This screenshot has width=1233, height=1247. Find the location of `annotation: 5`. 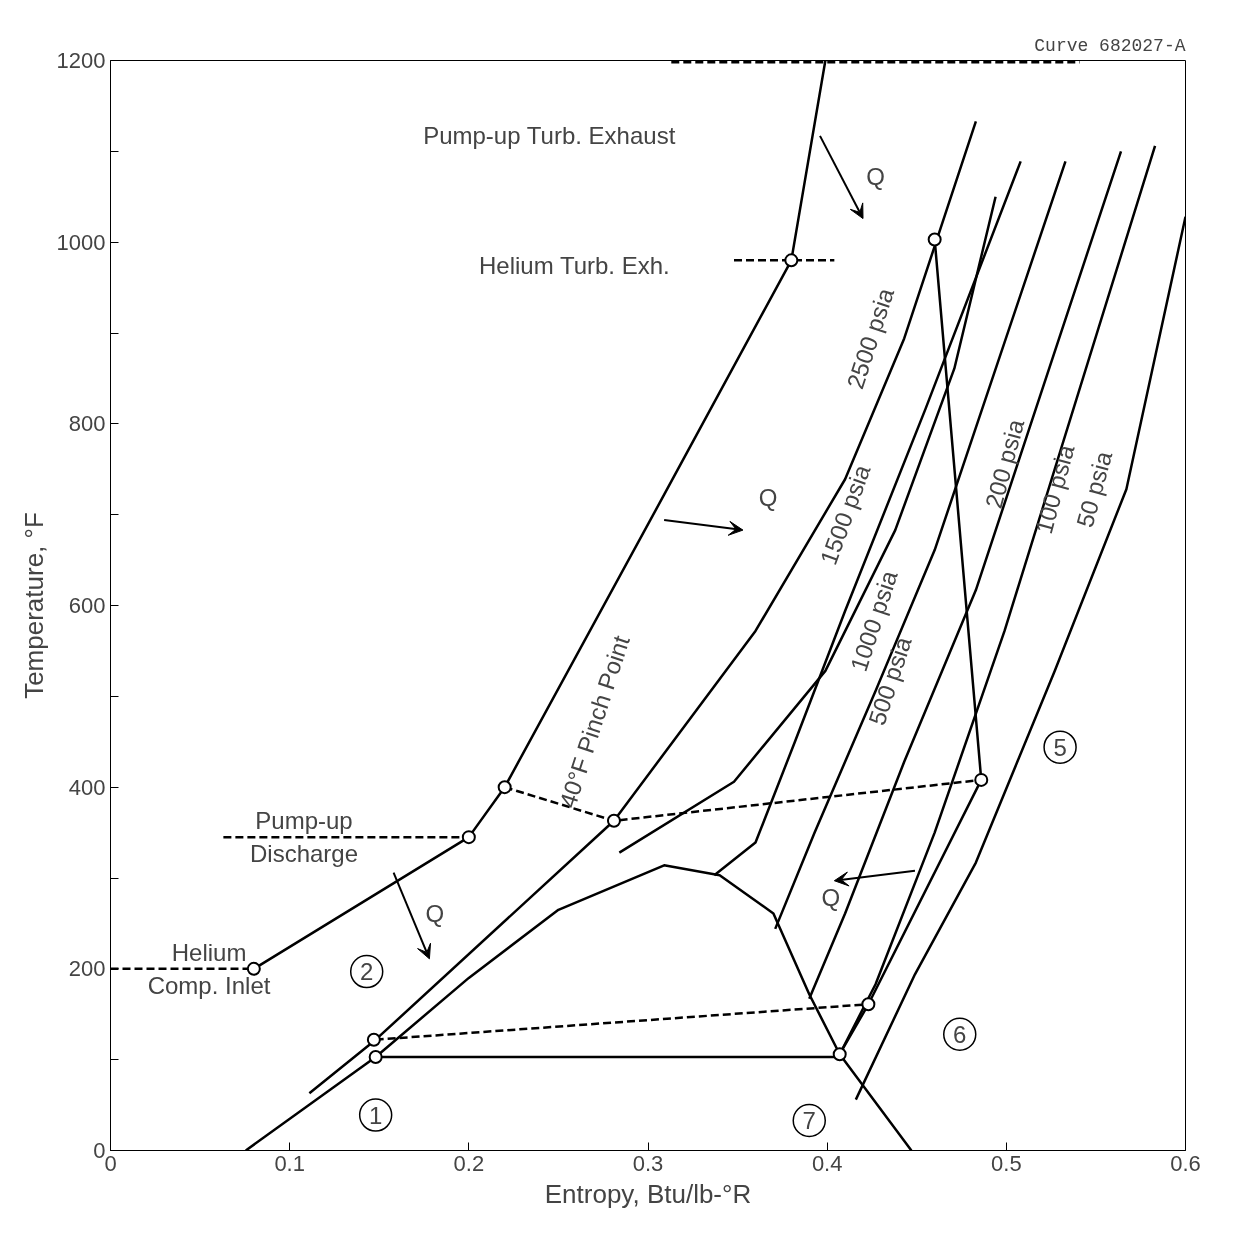

annotation: 5 is located at coordinates (1060, 747).